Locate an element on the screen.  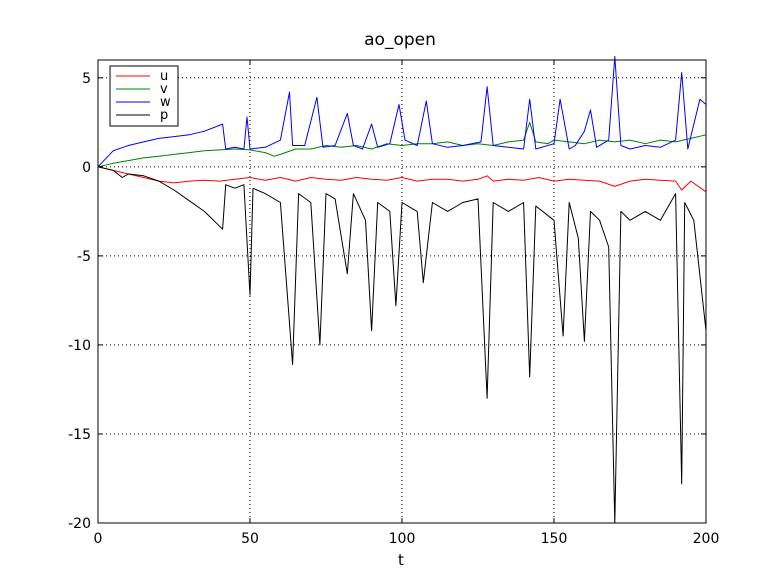
x-axis-label: t is located at coordinates (401, 560).